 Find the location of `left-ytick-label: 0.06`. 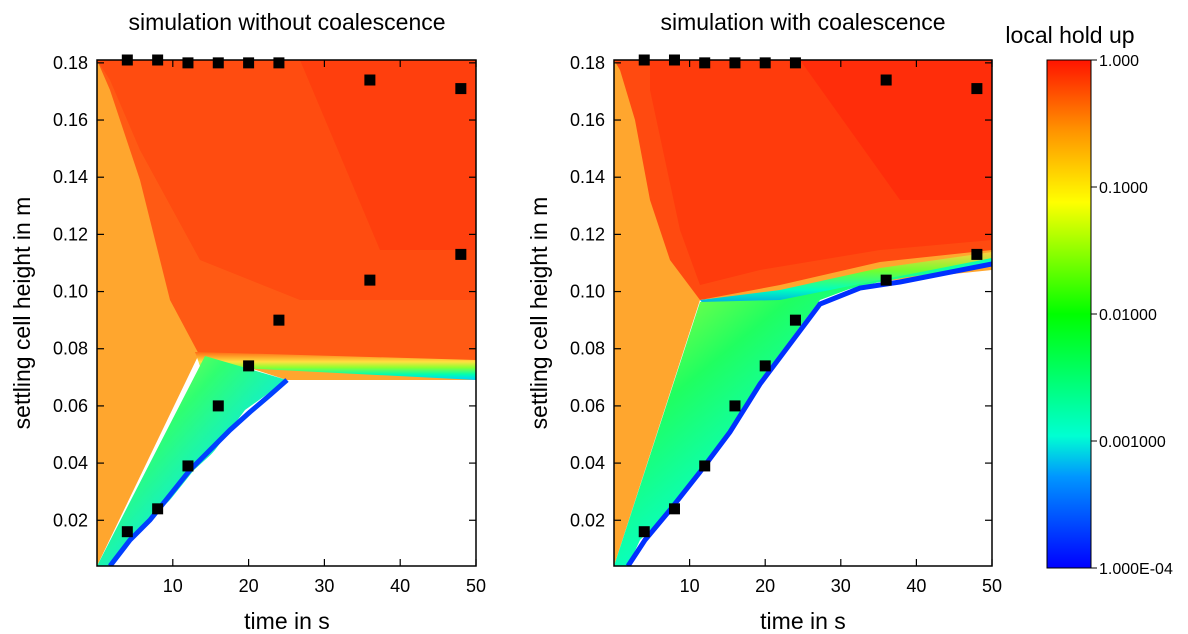

left-ytick-label: 0.06 is located at coordinates (70, 406).